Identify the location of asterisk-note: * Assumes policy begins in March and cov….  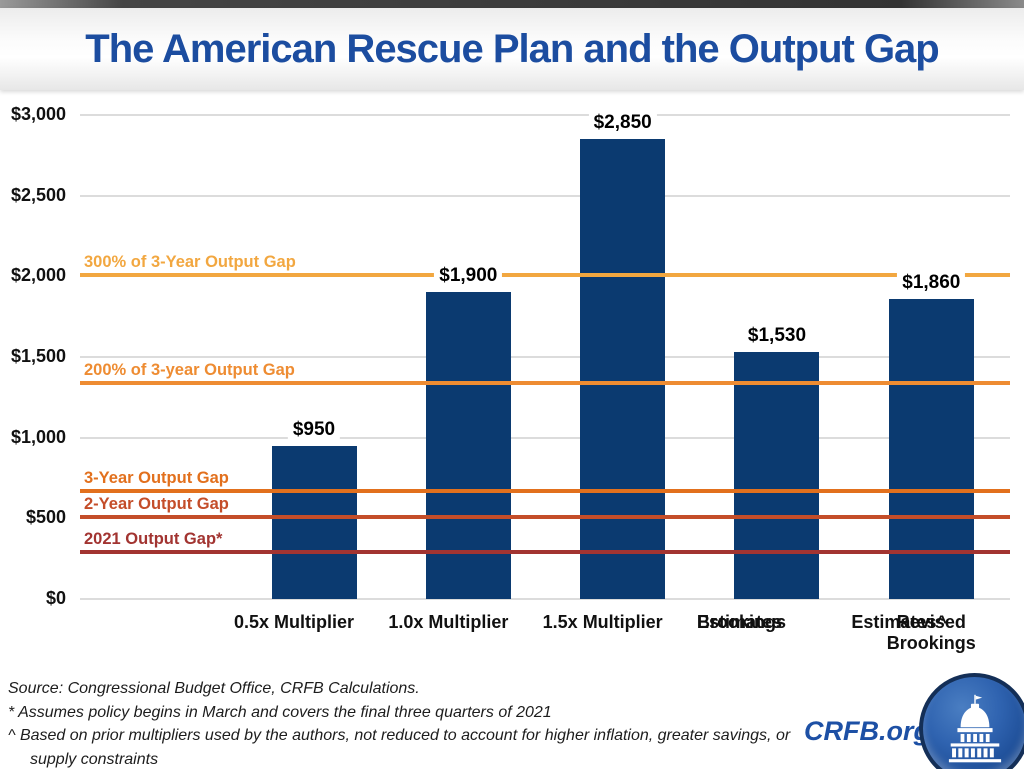
(280, 712).